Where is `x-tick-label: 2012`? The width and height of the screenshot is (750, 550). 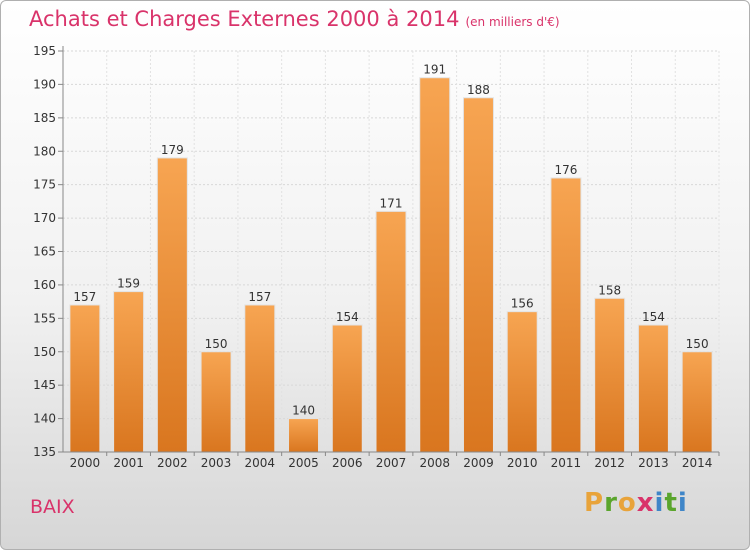
x-tick-label: 2012 is located at coordinates (609, 463).